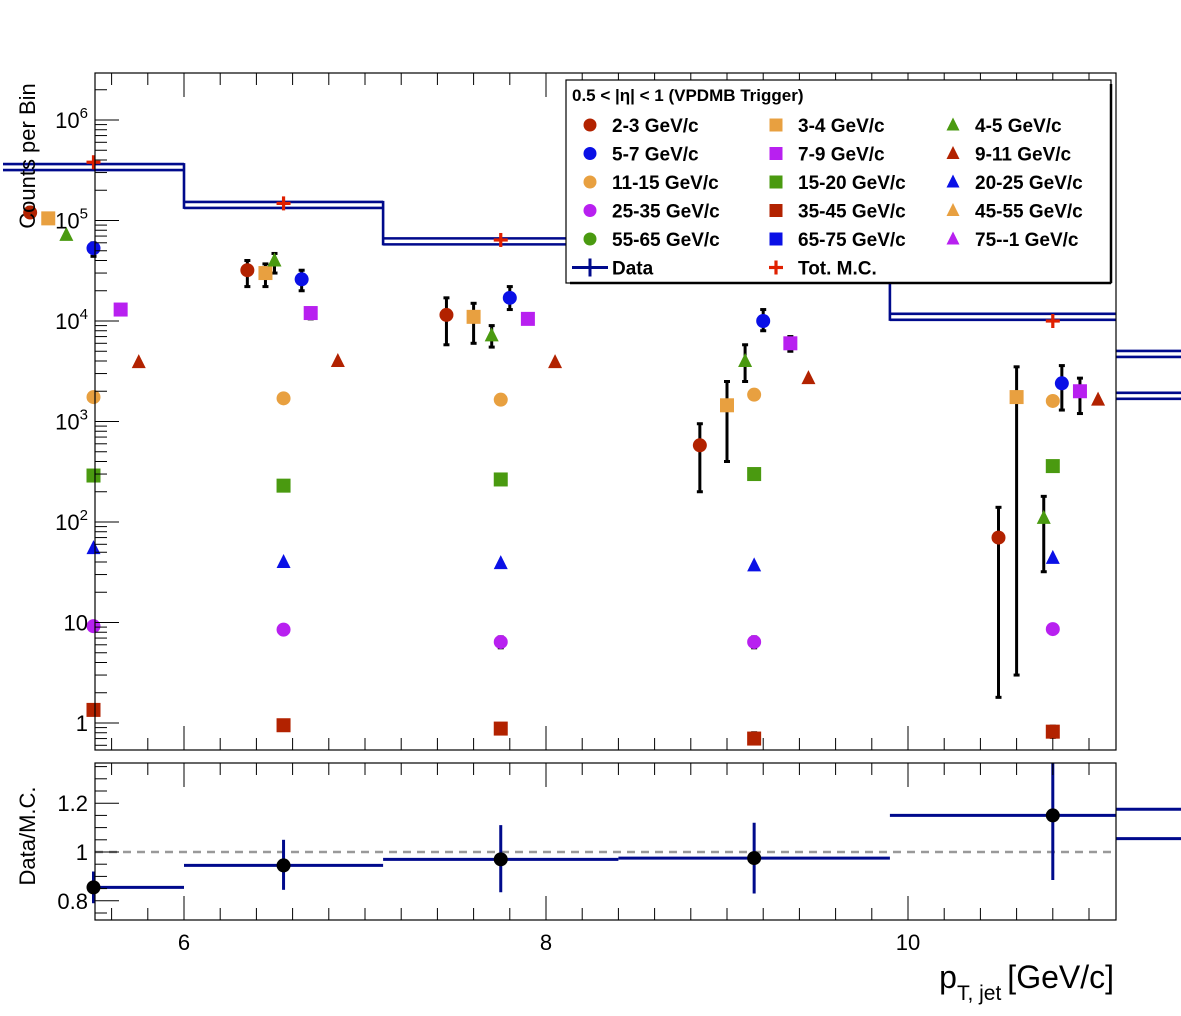 The image size is (1181, 1016). I want to click on bottom-frame, so click(605, 841).